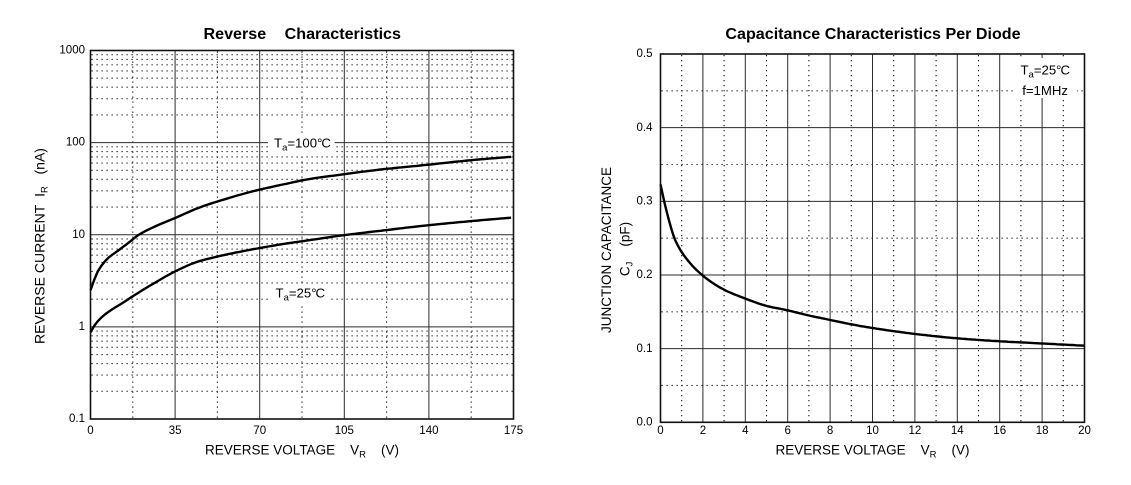  Describe the element at coordinates (606, 250) in the screenshot. I see `svg-text: JUNCTION CAPACITANCE` at that location.